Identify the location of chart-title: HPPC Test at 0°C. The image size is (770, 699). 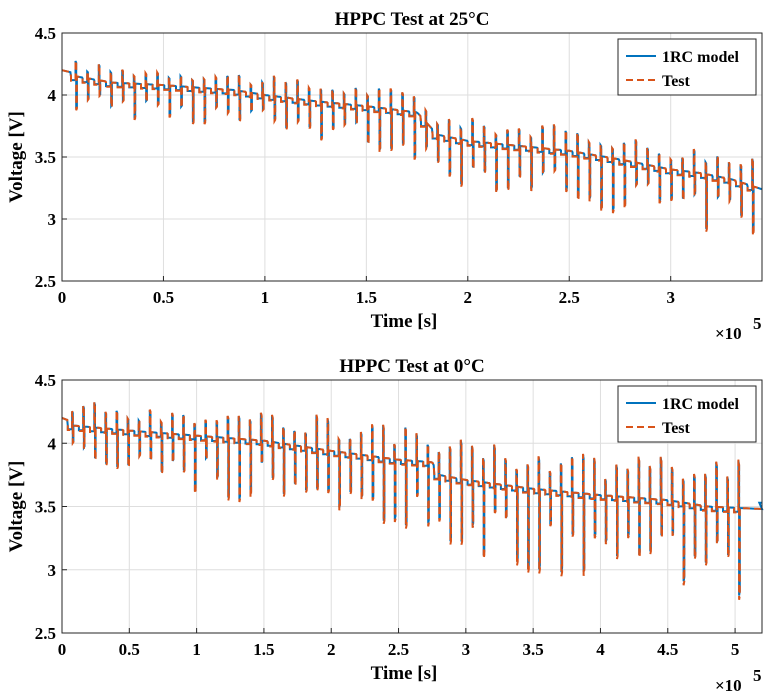
(411, 366).